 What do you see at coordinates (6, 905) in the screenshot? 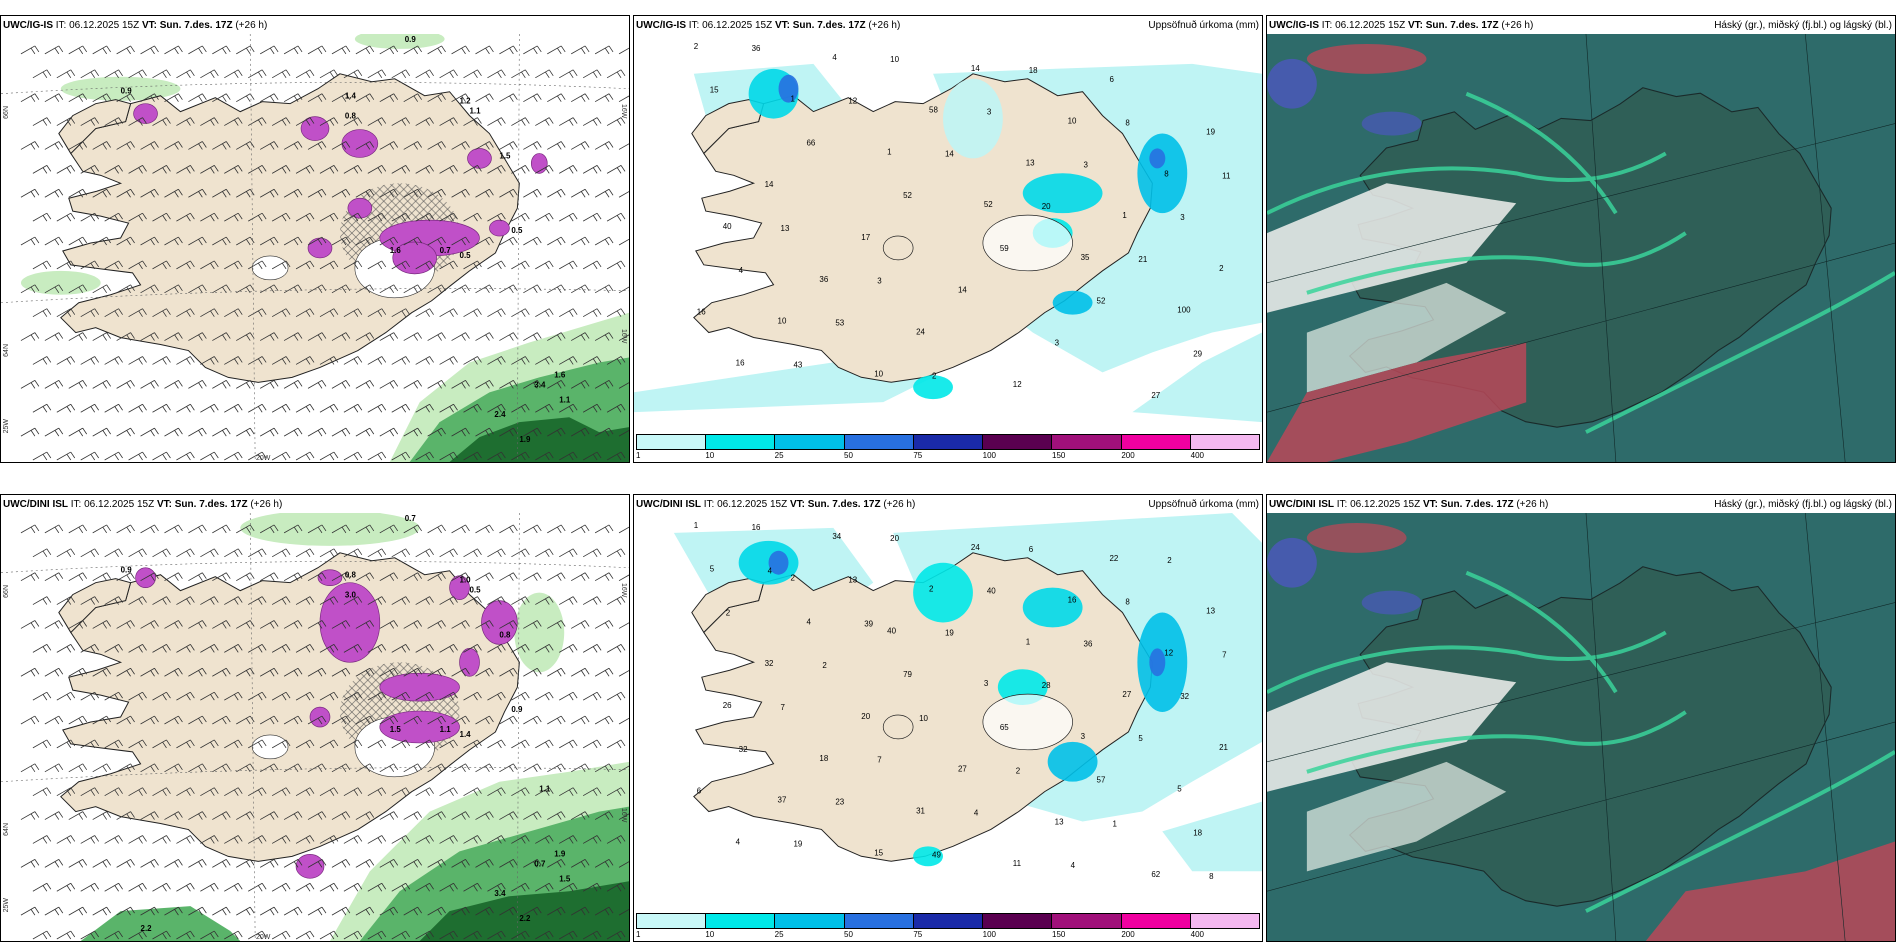
I see `lon-label-25w: 25W` at bounding box center [6, 905].